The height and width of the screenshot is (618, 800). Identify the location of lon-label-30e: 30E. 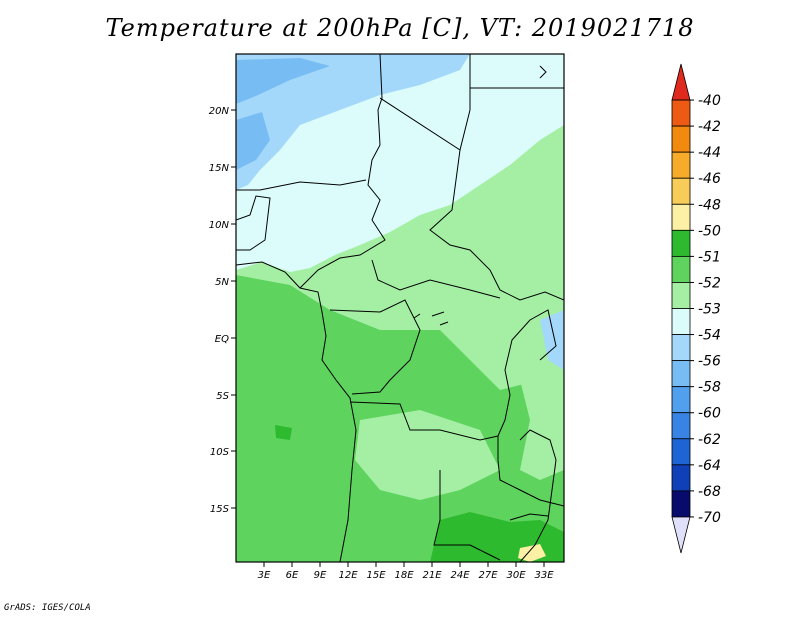
(516, 575).